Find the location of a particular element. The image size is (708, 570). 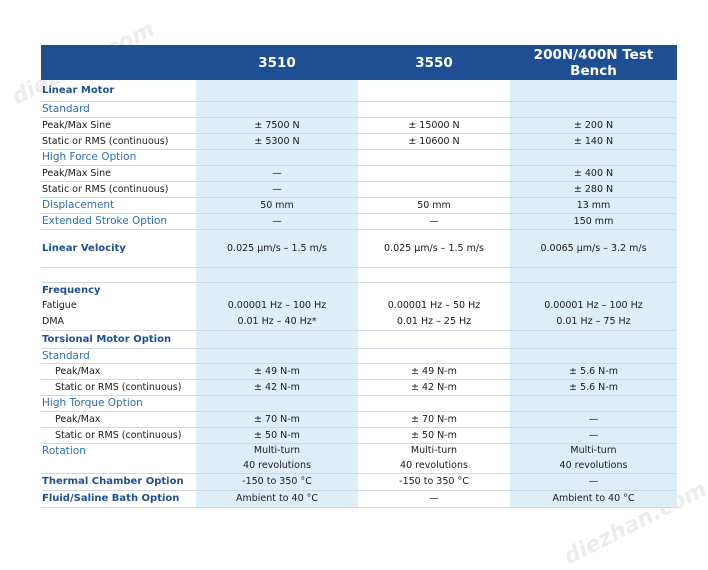

table-row: Peak/Max Sine — ± 400 N is located at coordinates (359, 173).